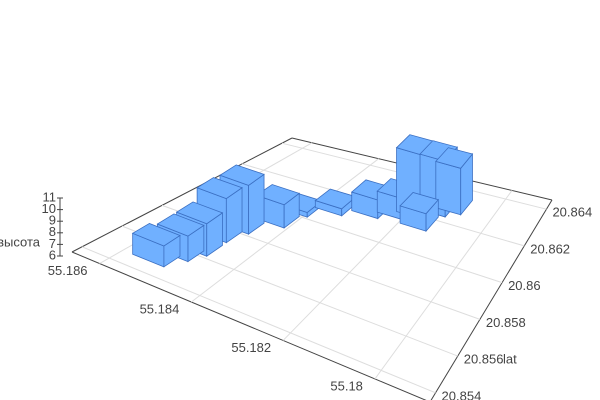 The image size is (600, 400). I want to click on z-tick-label: 6, so click(52, 254).